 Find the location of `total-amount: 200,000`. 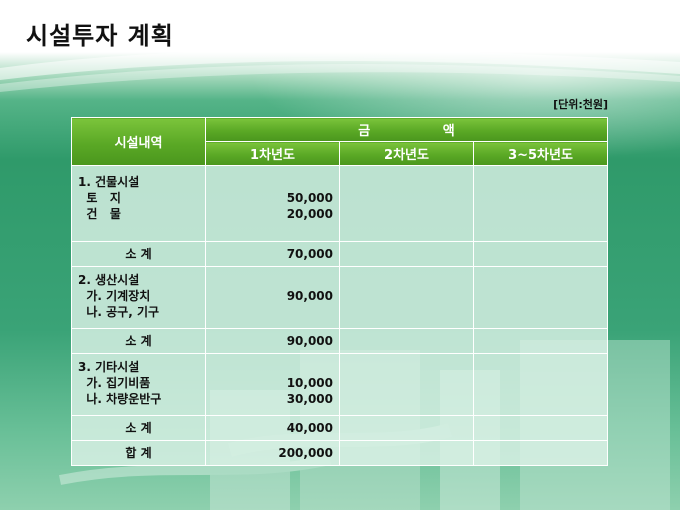

total-amount: 200,000 is located at coordinates (272, 453).